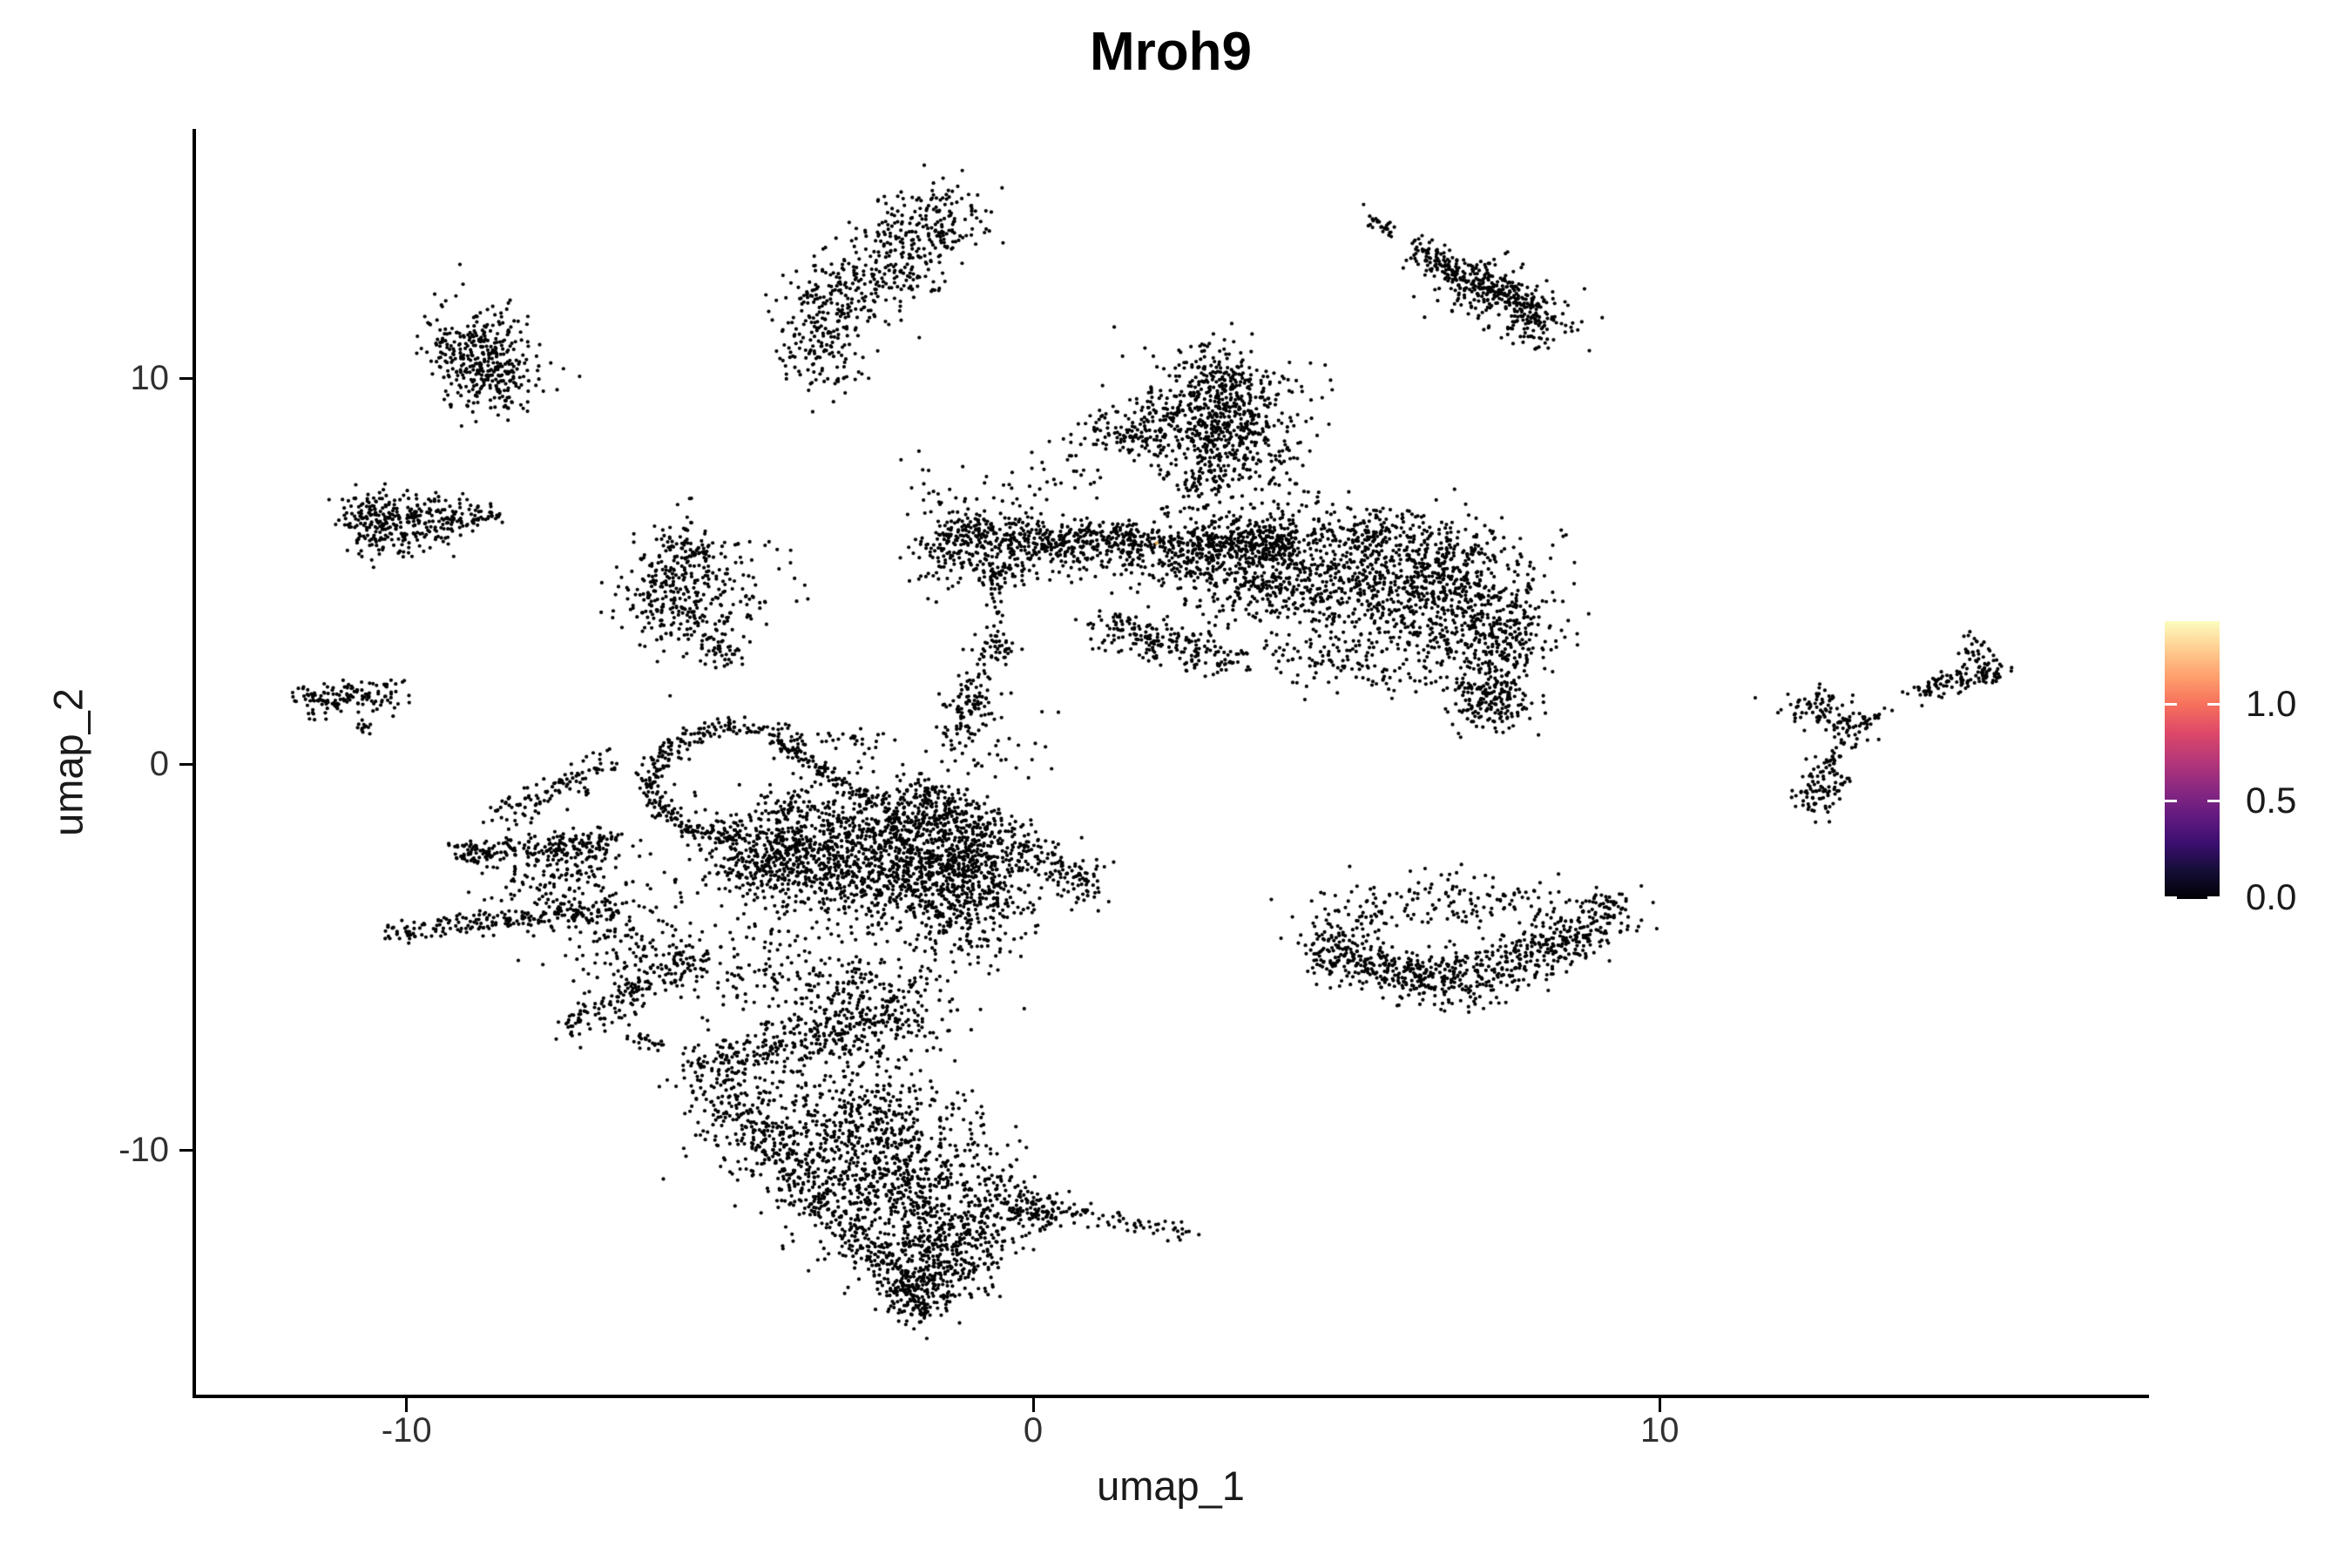  What do you see at coordinates (159, 764) in the screenshot?
I see `y-tick-label: 0` at bounding box center [159, 764].